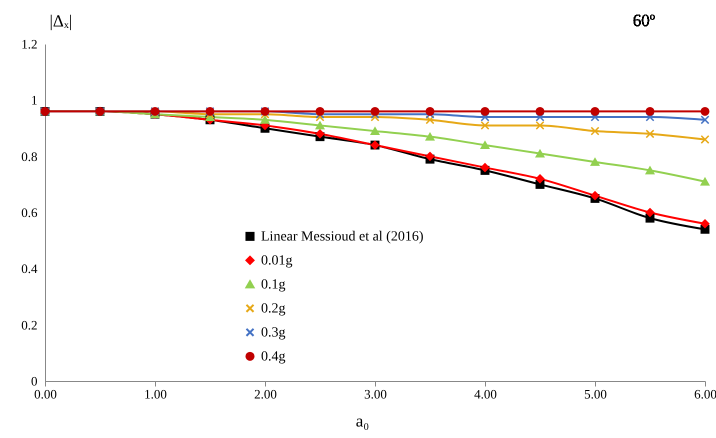 This screenshot has height=438, width=716. I want to click on x-tick-label: 1.00, so click(155, 394).